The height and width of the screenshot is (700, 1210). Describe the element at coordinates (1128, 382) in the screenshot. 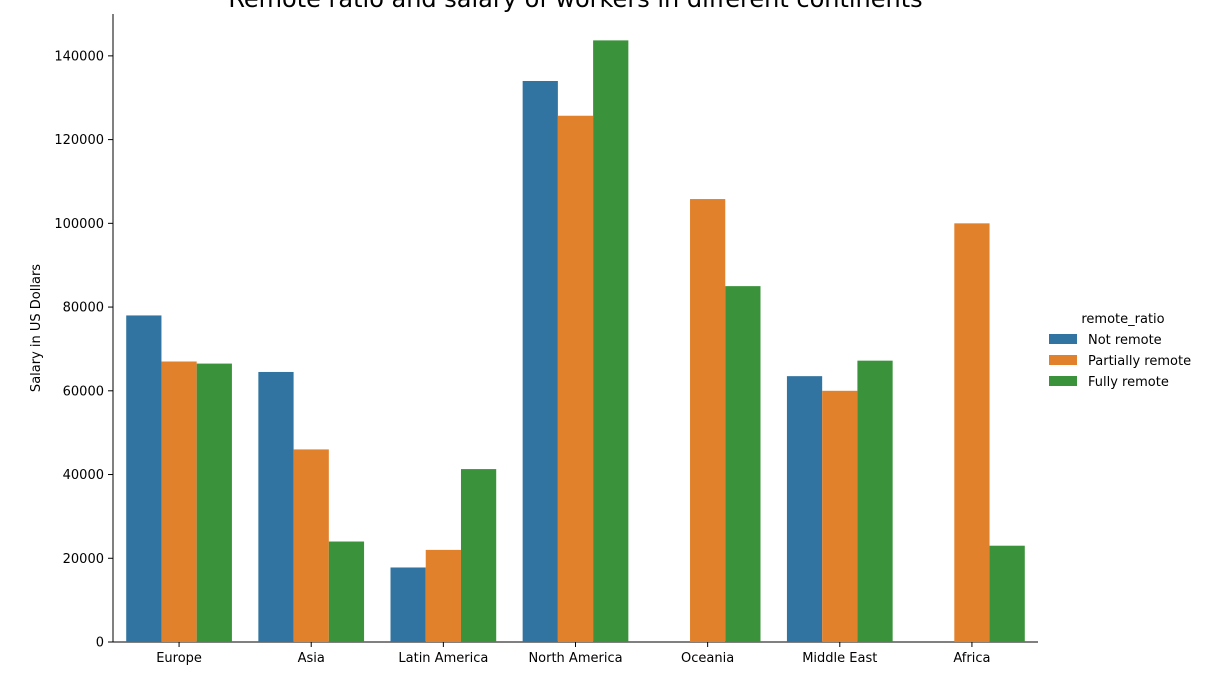

I see `legend-label-fully-remote: Fully remote` at that location.